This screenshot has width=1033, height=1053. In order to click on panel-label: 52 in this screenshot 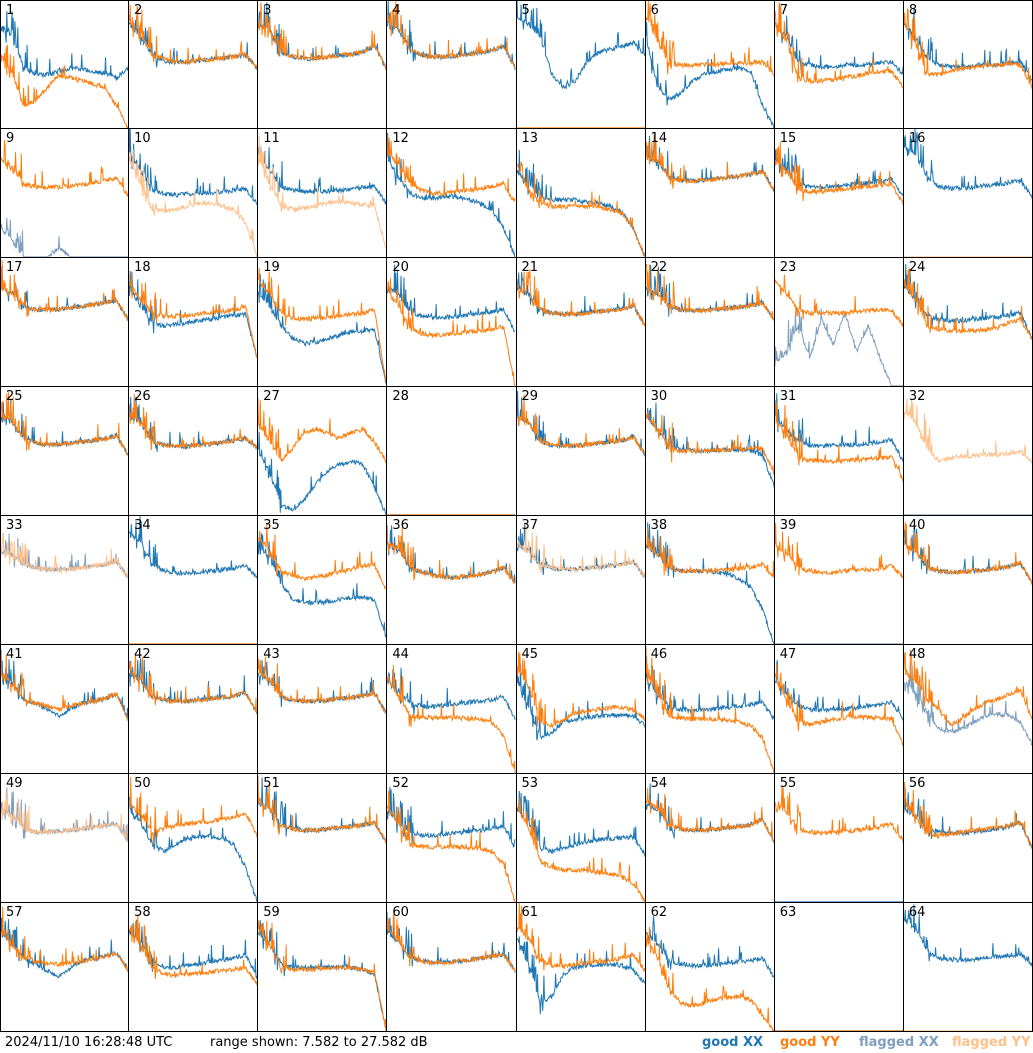, I will do `click(400, 783)`.